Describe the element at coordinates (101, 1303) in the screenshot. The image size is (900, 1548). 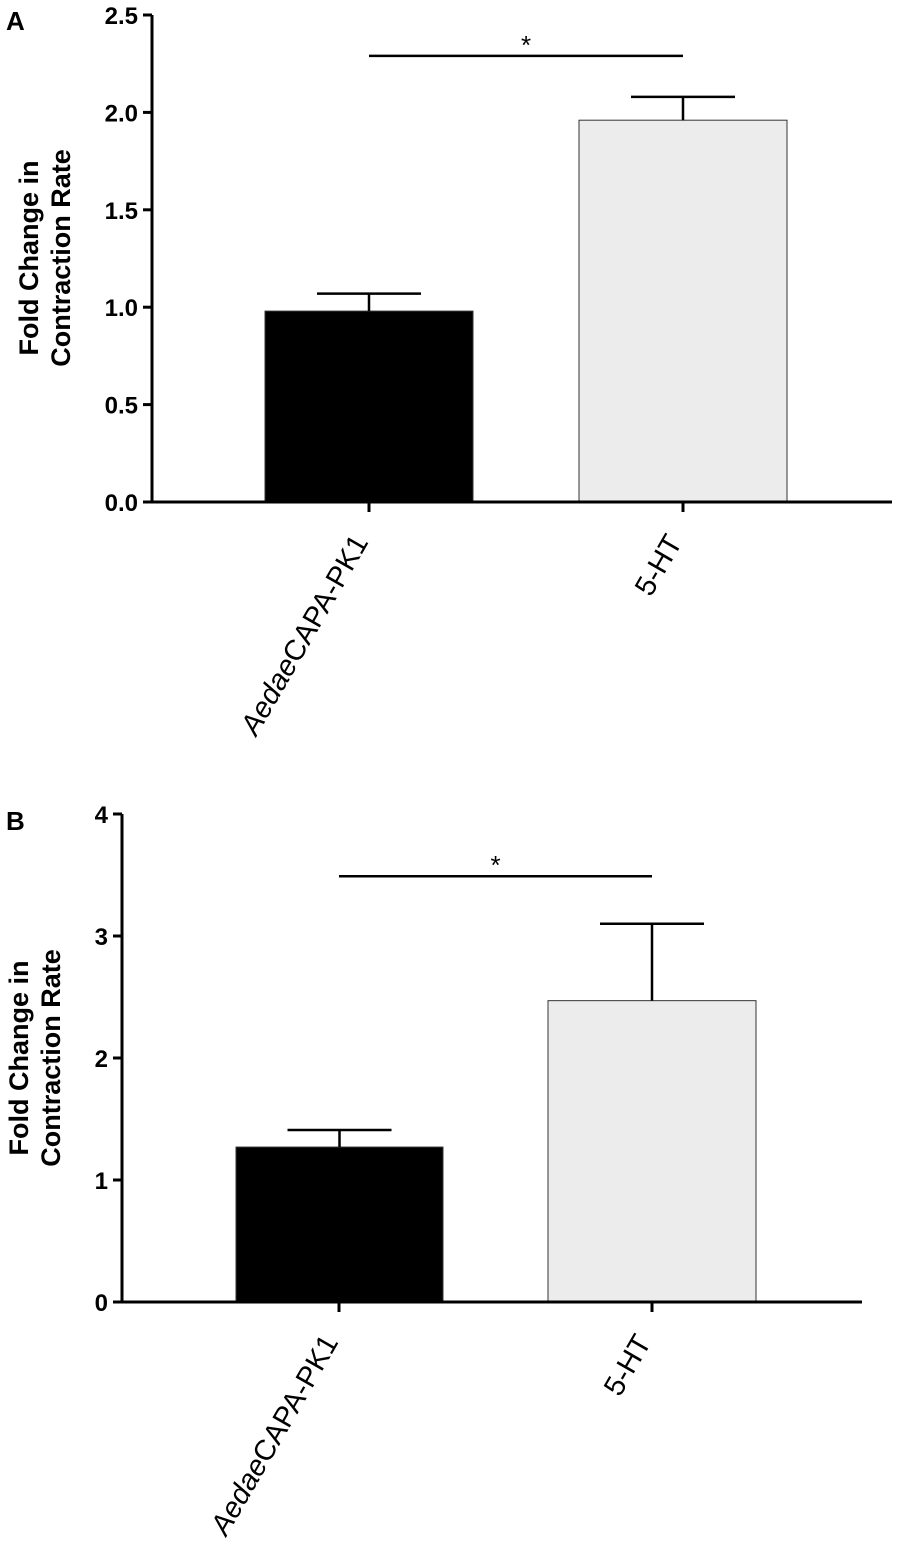
I see `y-tick-label: 0` at that location.